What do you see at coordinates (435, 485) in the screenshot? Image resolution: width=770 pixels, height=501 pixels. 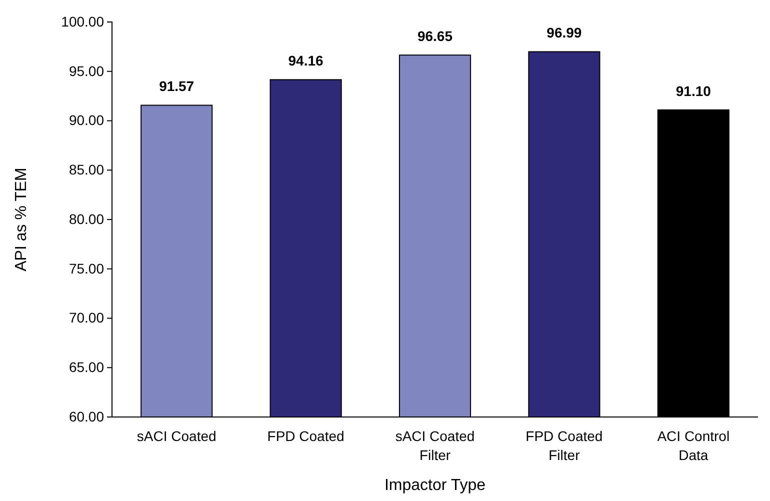 I see `x-axis-title: Impactor Type` at bounding box center [435, 485].